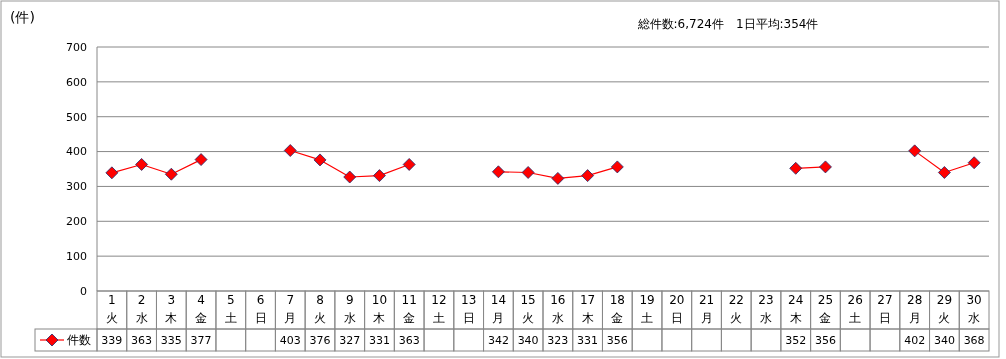 Image resolution: width=1006 pixels, height=359 pixels. What do you see at coordinates (617, 309) in the screenshot?
I see `x-tick-label: 18 金` at bounding box center [617, 309].